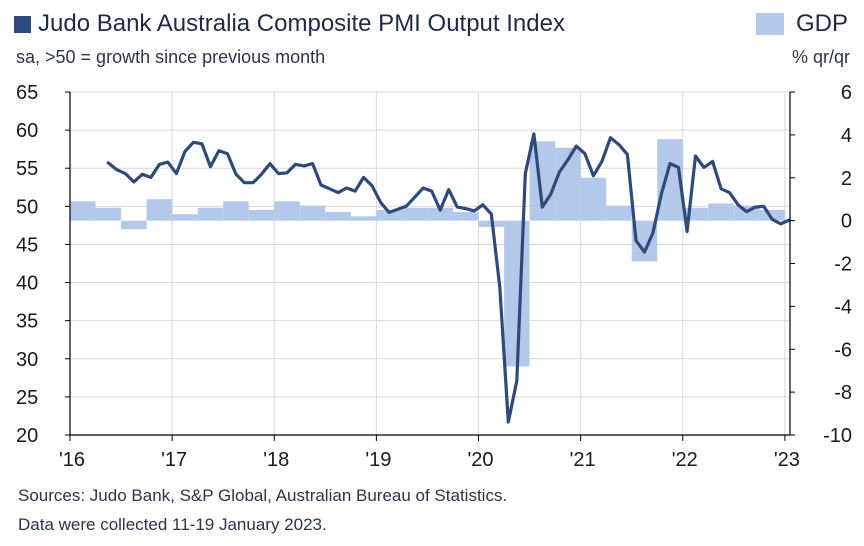 The image size is (864, 546). What do you see at coordinates (583, 460) in the screenshot?
I see `x-tick-label: '21` at bounding box center [583, 460].